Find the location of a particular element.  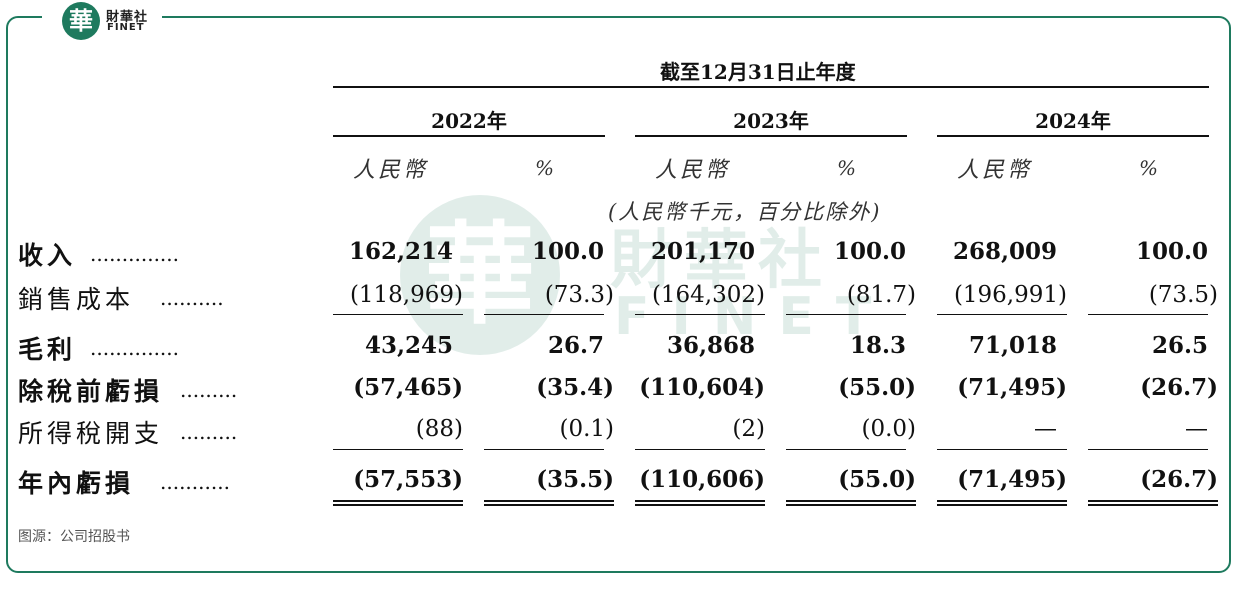

row-label-cost-of-sales: 銷售成本 is located at coordinates (76, 299).